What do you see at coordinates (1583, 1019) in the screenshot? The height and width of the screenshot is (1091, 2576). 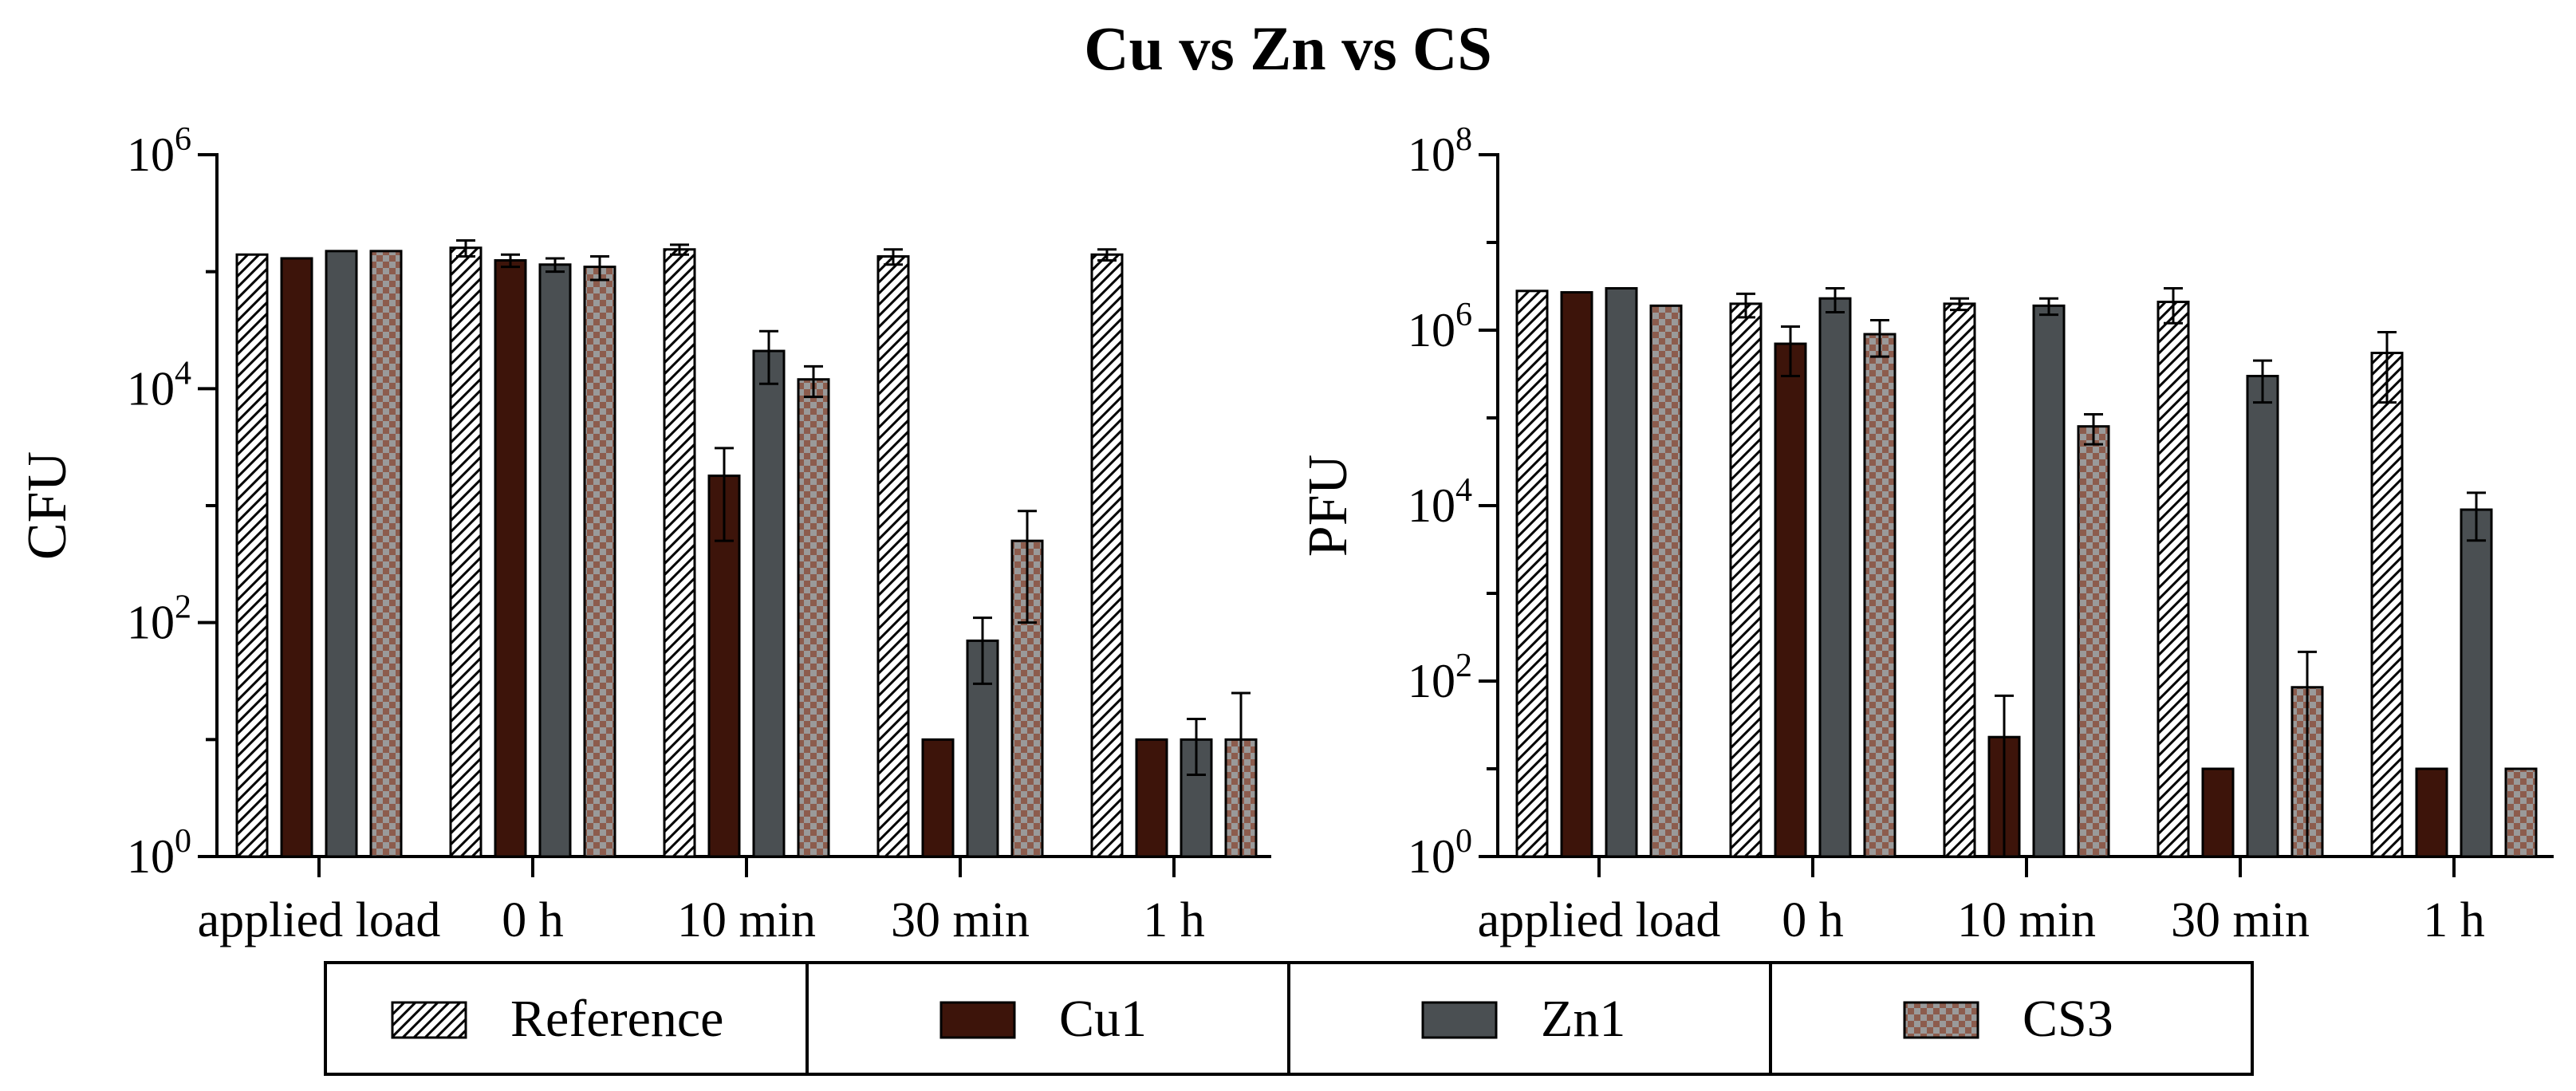 I see `legend-label: Zn1` at bounding box center [1583, 1019].